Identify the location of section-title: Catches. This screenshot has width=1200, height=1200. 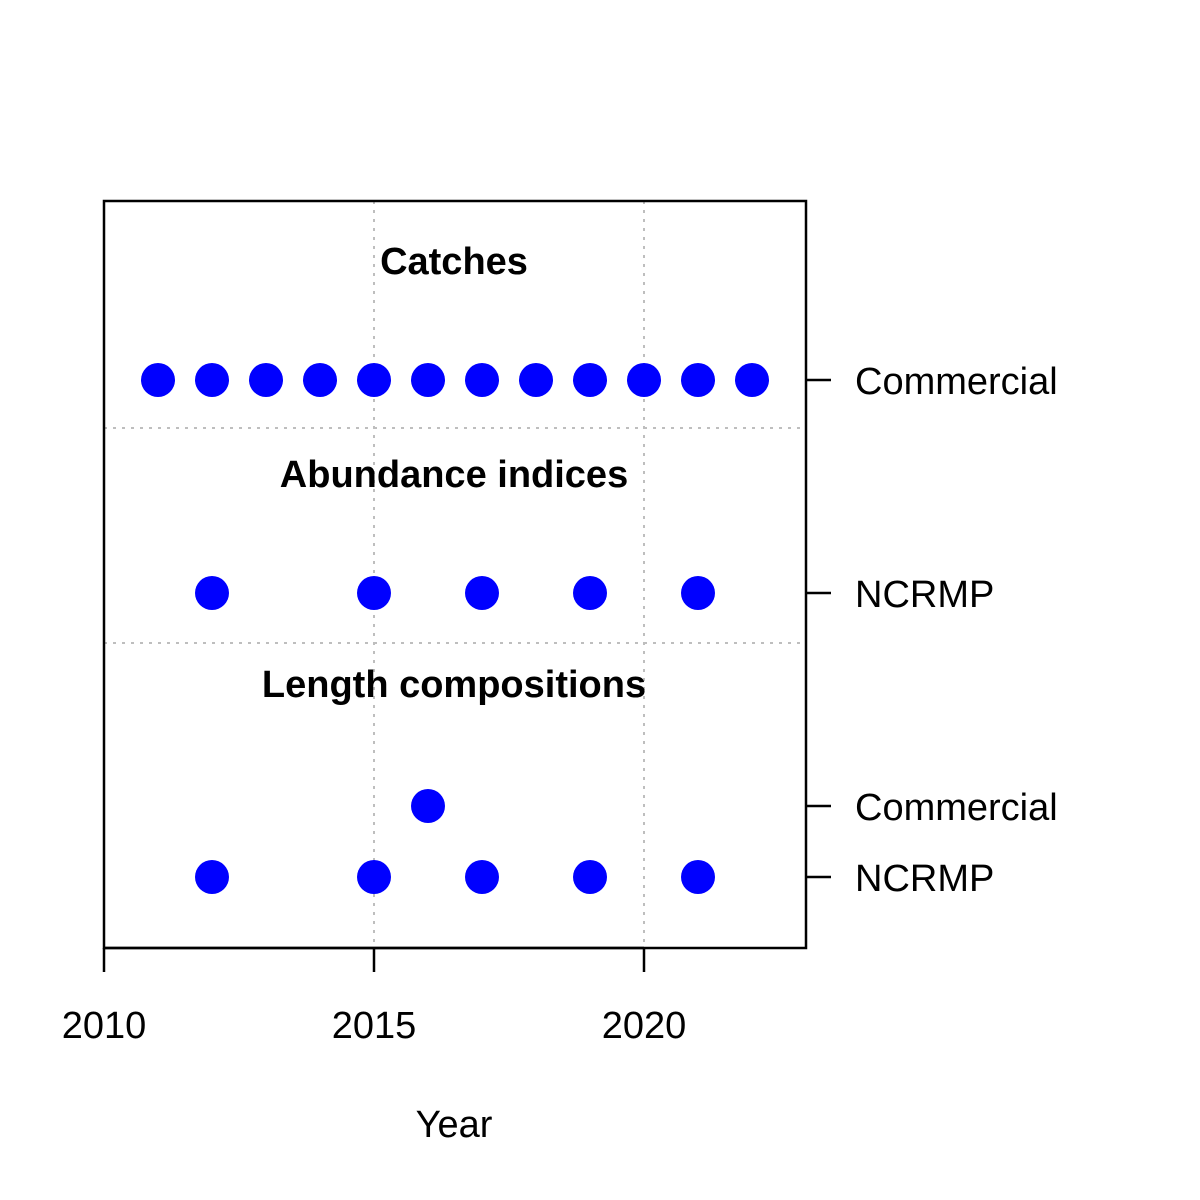
(454, 262).